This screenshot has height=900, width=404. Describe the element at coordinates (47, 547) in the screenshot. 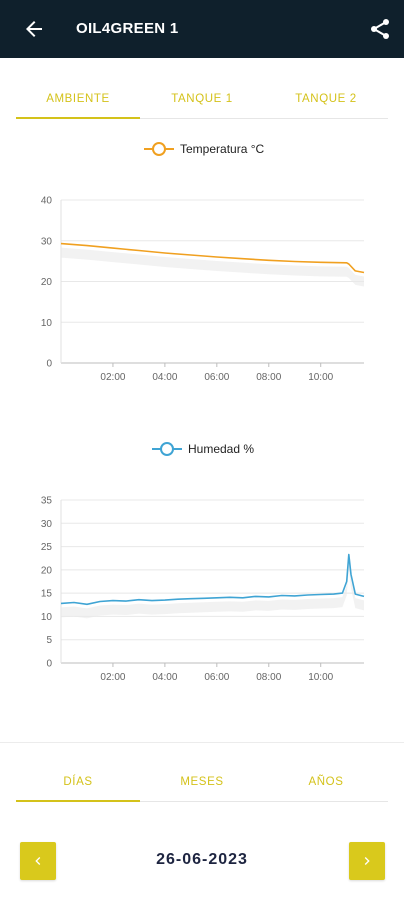

I see `y-tick-label: 25` at that location.